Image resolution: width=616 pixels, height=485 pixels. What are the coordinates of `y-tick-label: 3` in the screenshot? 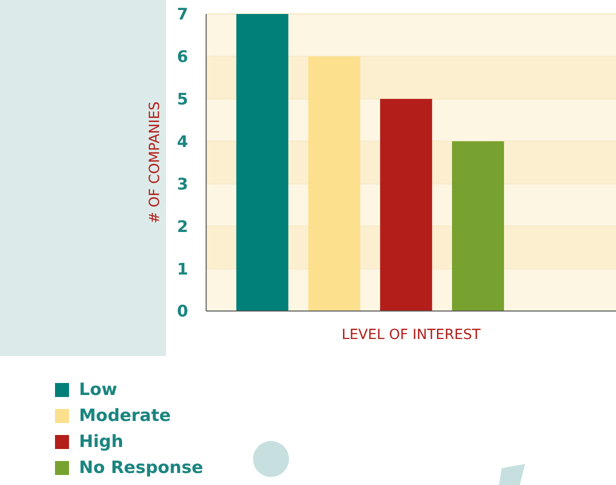 It's located at (182, 184).